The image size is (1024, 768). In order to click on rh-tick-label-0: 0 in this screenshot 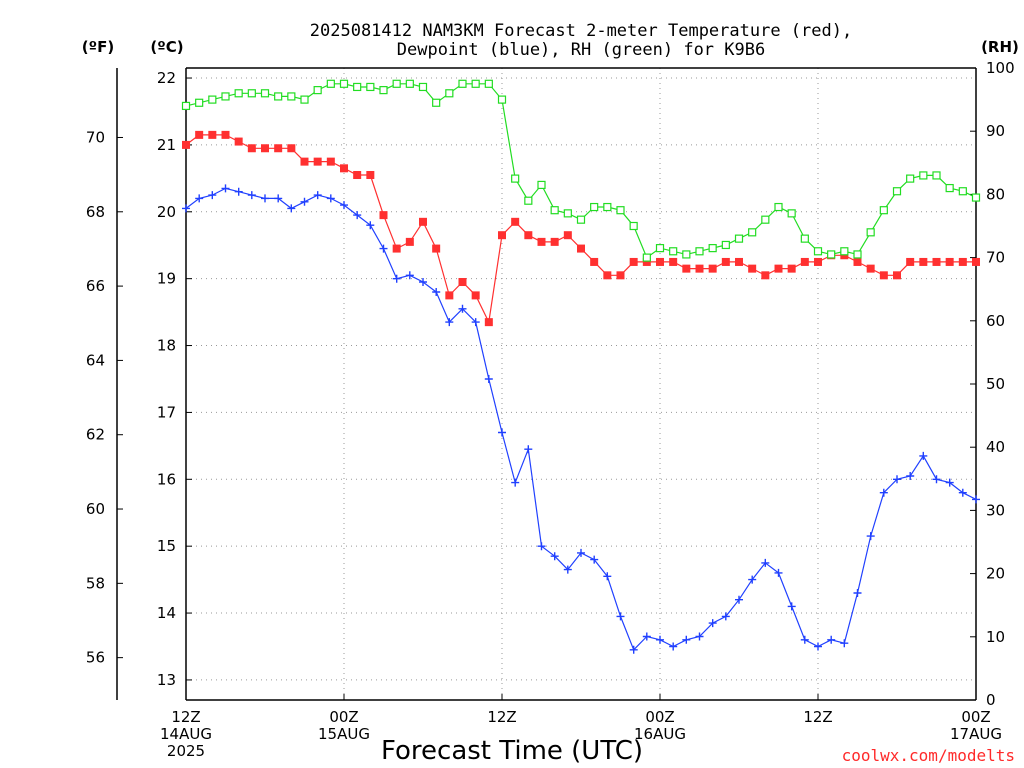, I will do `click(991, 700)`.